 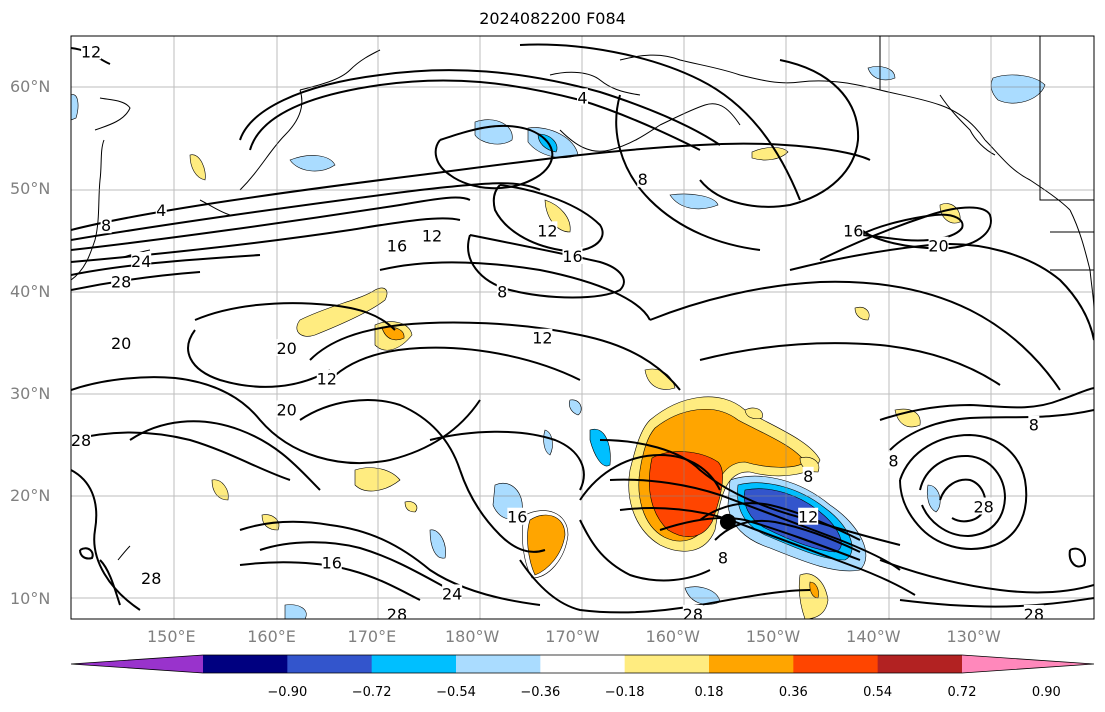 What do you see at coordinates (986, 153) in the screenshot?
I see `political-boundaries` at bounding box center [986, 153].